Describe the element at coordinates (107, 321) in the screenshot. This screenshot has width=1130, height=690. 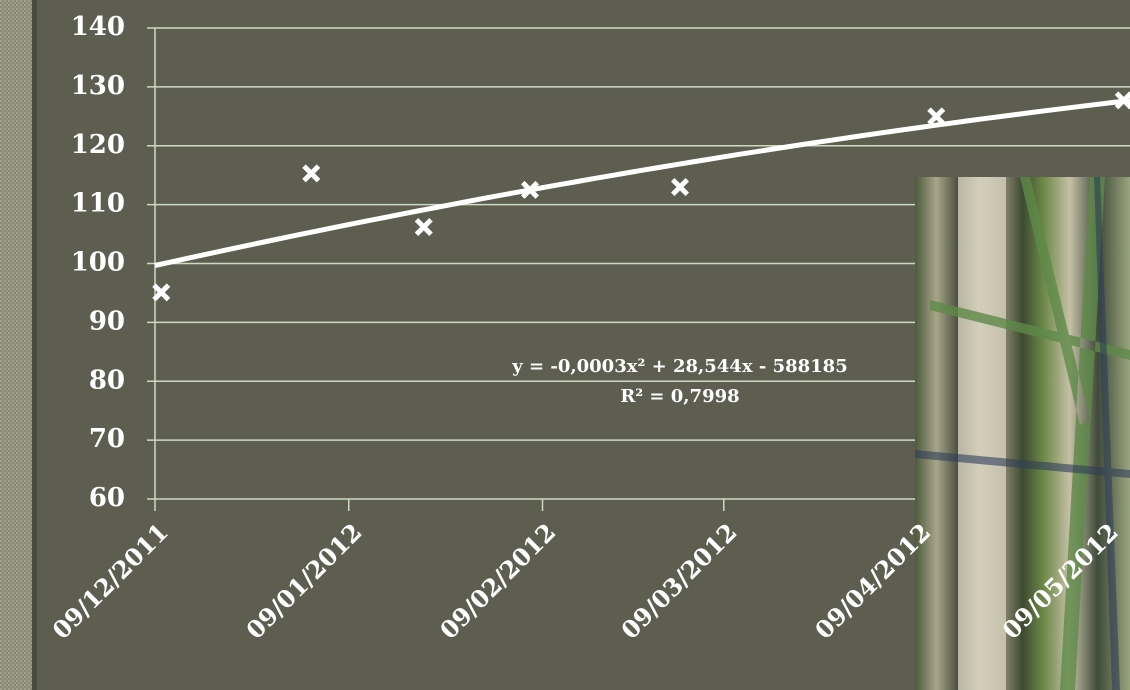
I see `y-tick-label: 90` at that location.